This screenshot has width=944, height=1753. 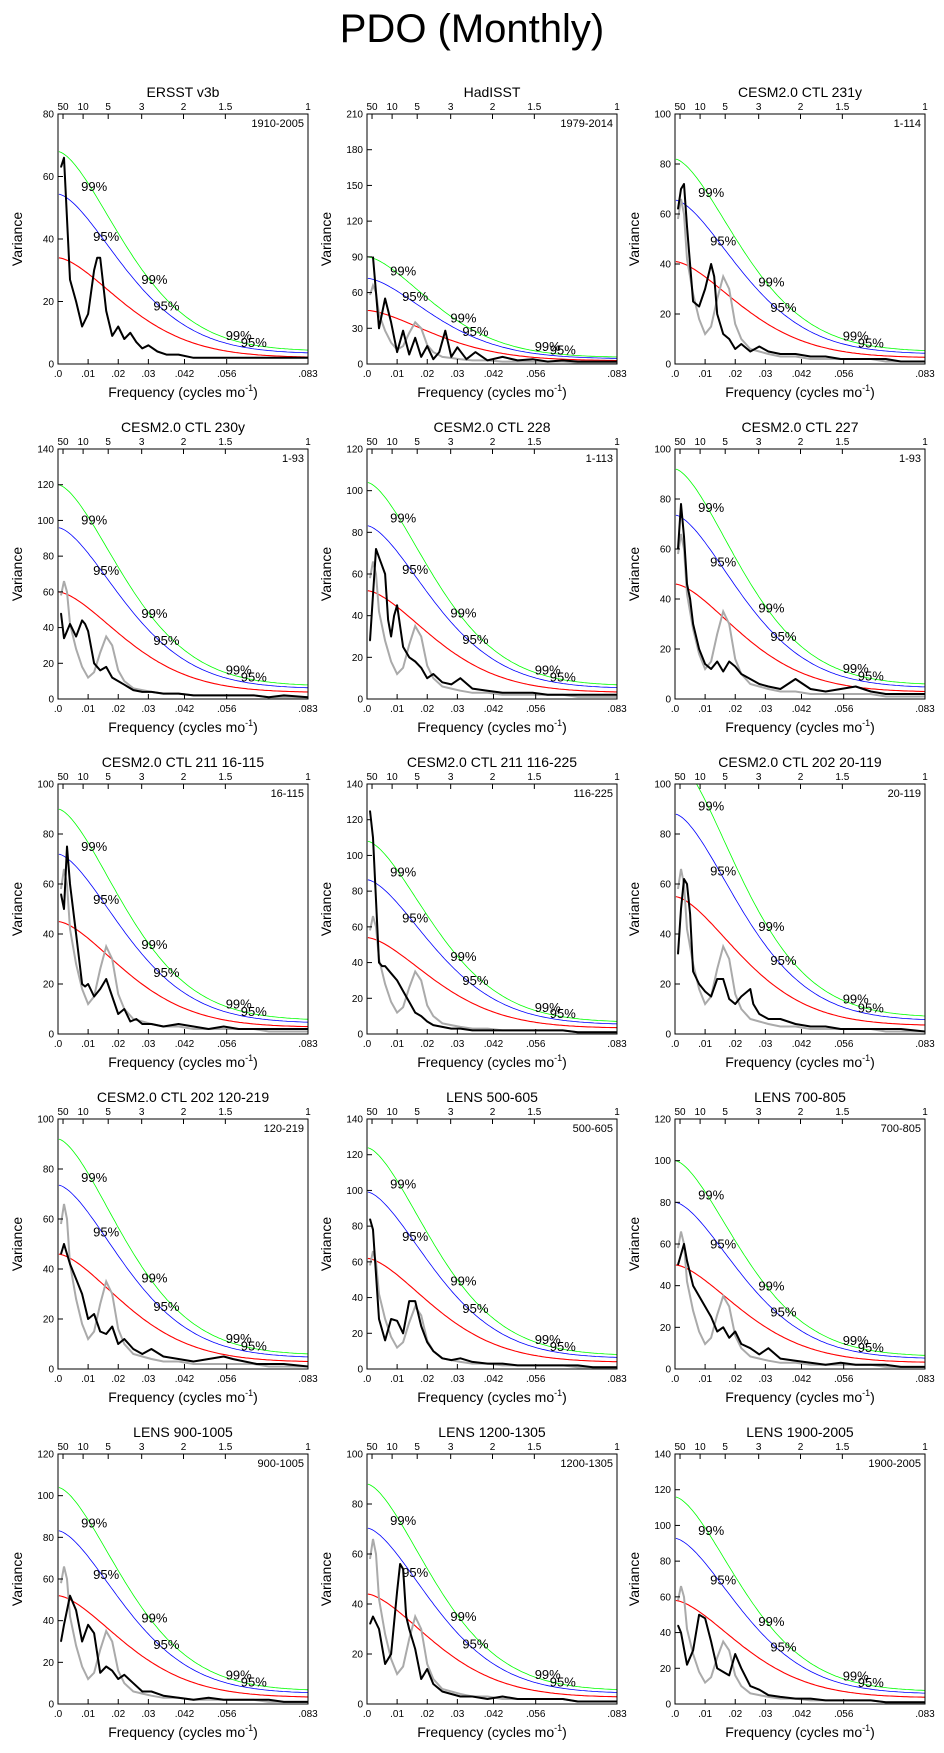 I want to click on panel-period: 116-225, so click(x=593, y=794).